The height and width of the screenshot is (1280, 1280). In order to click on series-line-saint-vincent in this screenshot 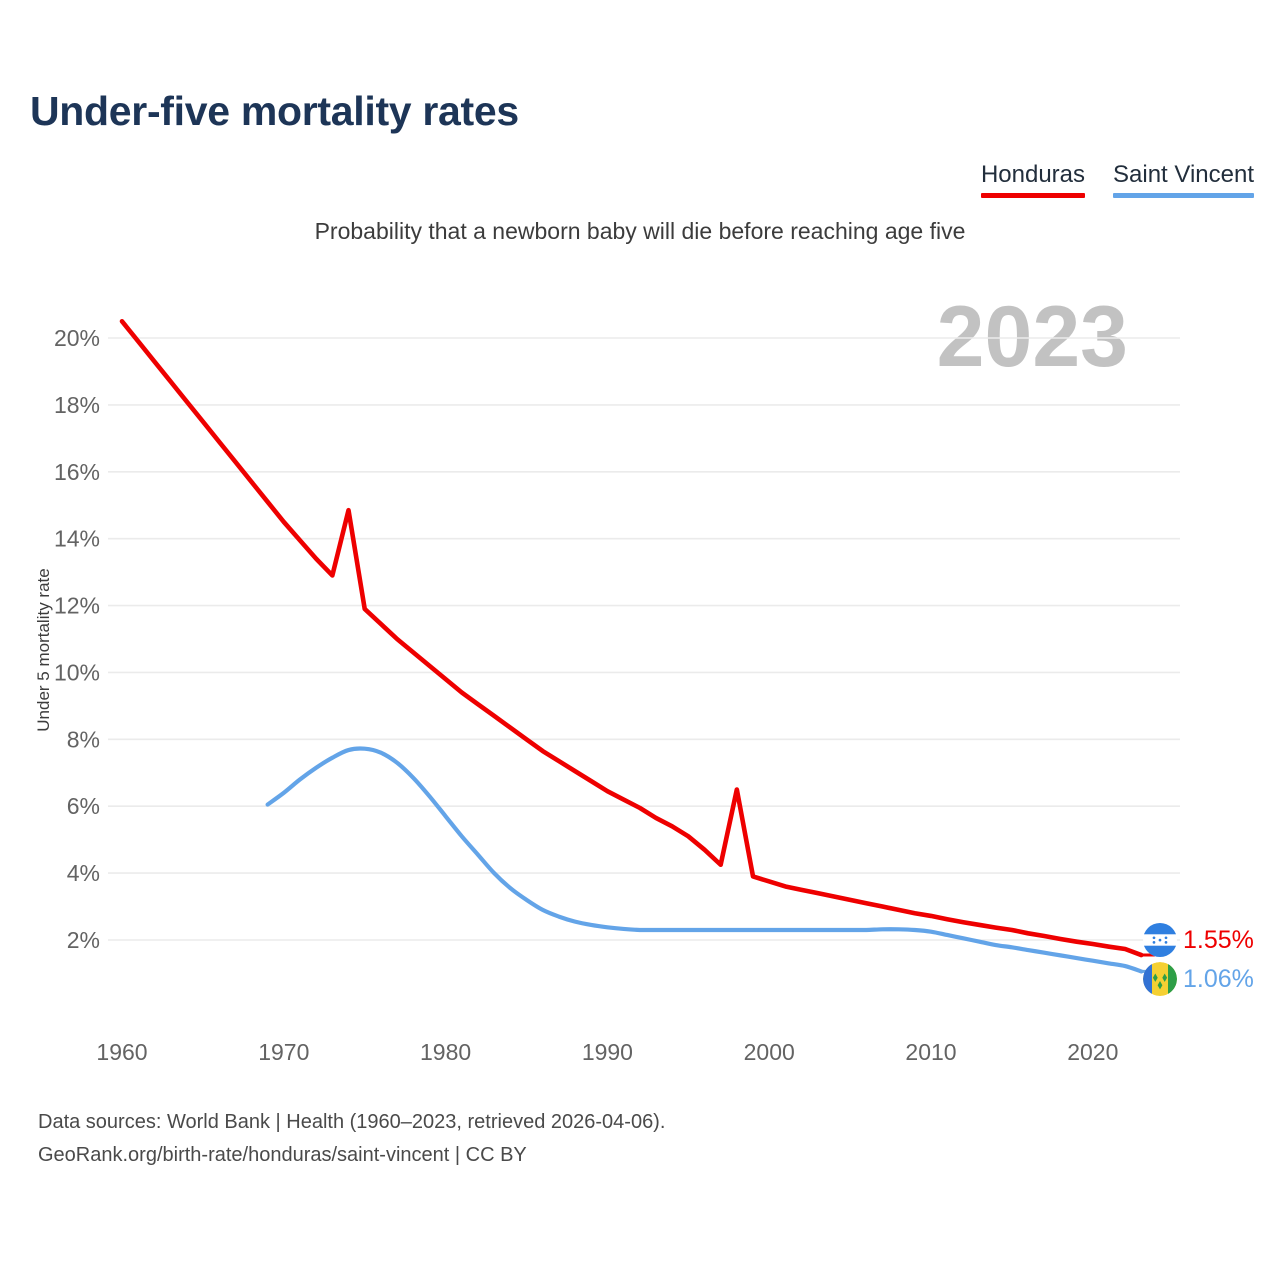, I will do `click(704, 860)`.